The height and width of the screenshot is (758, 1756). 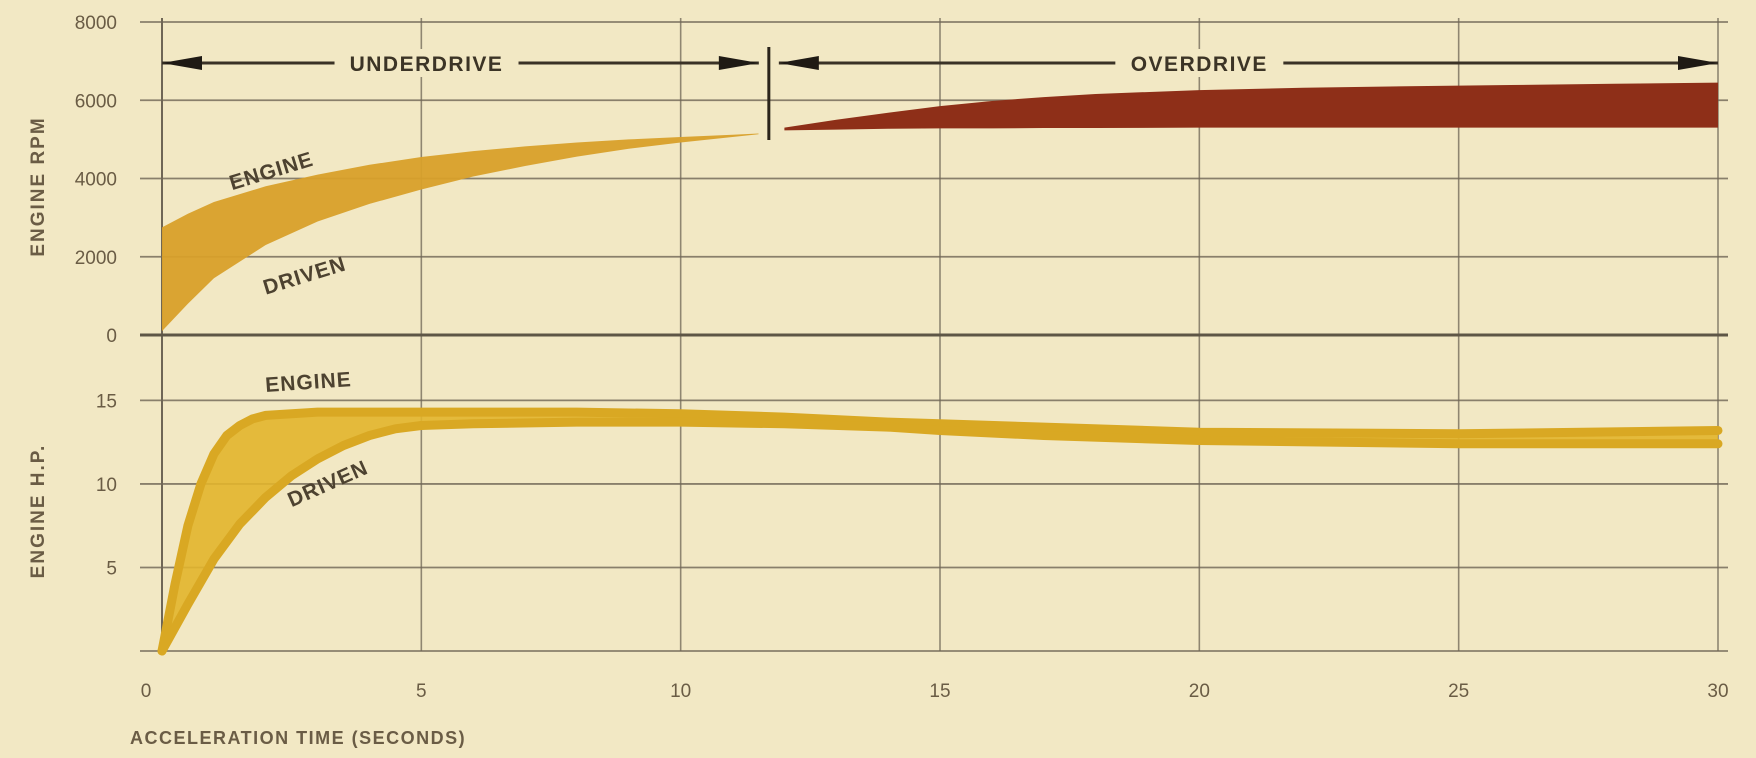 I want to click on x-tick-label: 10, so click(x=680, y=691).